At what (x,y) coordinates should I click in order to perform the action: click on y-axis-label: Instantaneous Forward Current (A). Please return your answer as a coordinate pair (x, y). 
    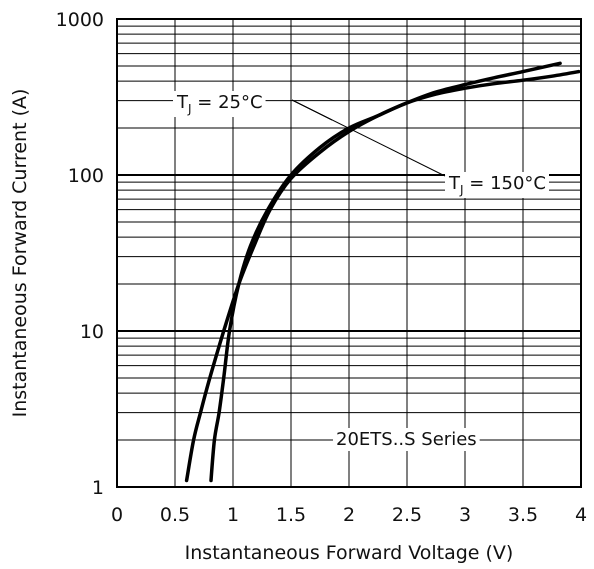
    Looking at the image, I should click on (20, 253).